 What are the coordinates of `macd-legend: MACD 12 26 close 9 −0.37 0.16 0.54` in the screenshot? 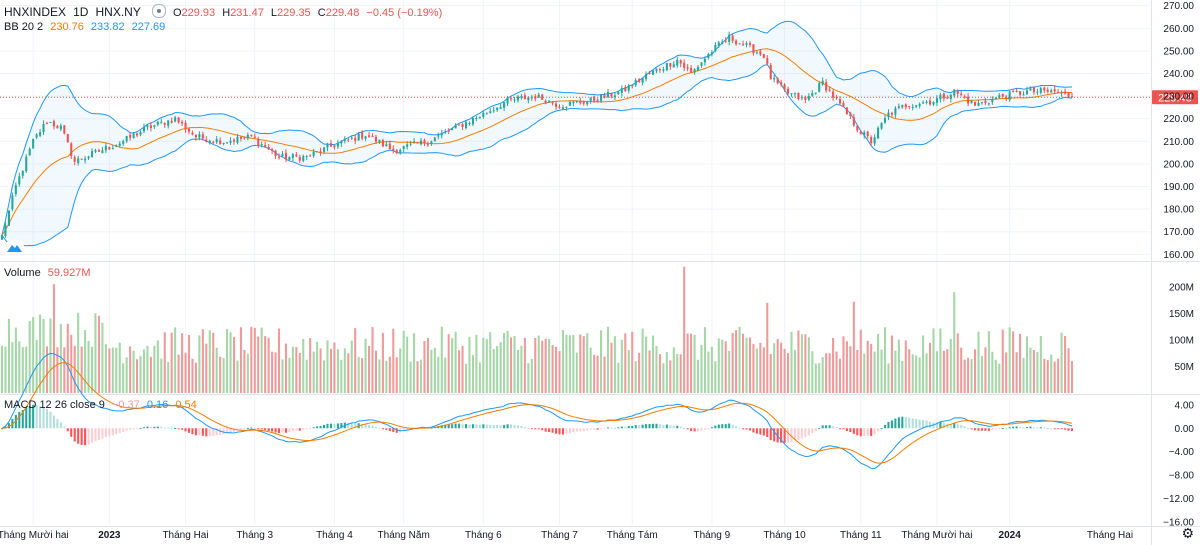 It's located at (102, 405).